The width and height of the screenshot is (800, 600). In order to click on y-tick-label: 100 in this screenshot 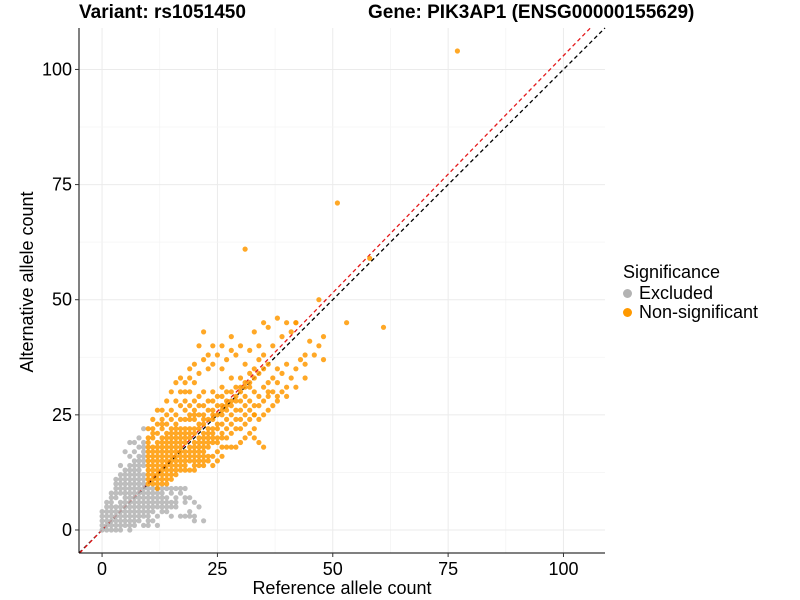, I will do `click(57, 69)`.